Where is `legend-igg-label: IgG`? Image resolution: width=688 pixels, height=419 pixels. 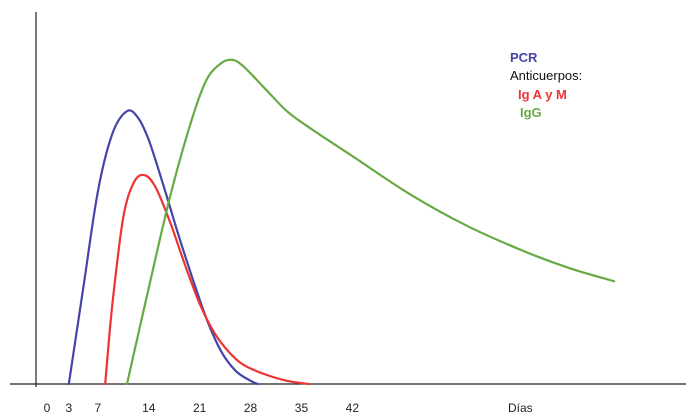 legend-igg-label: IgG is located at coordinates (531, 112).